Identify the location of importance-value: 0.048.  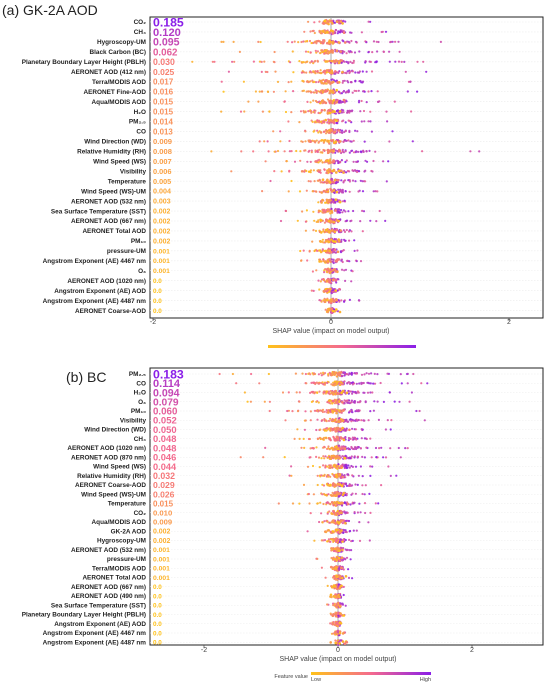
(164, 439).